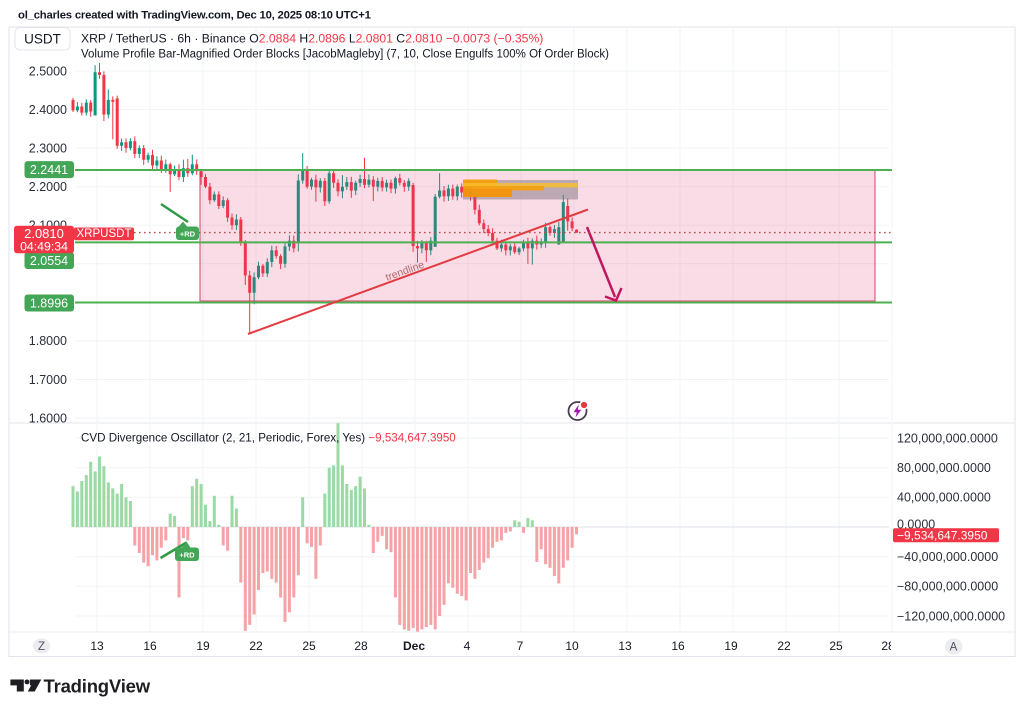 The height and width of the screenshot is (713, 1024). I want to click on svg-text: Z, so click(41, 647).